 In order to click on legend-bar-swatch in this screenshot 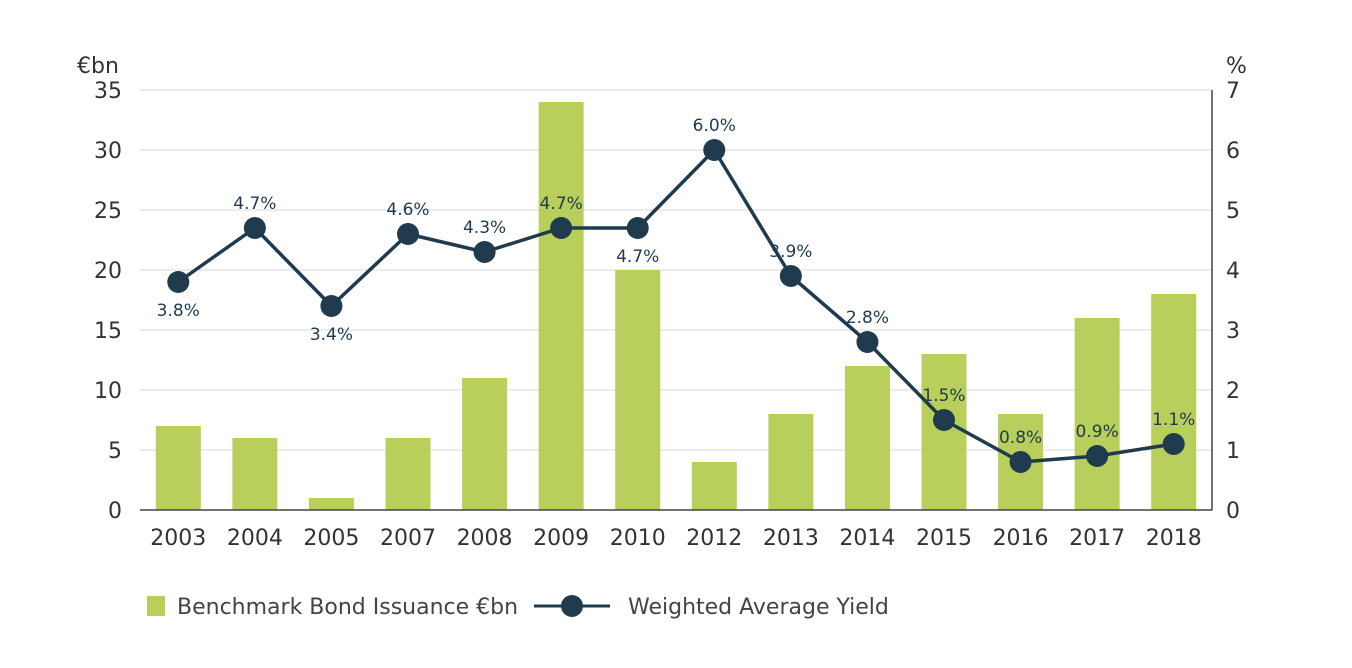, I will do `click(156, 606)`.